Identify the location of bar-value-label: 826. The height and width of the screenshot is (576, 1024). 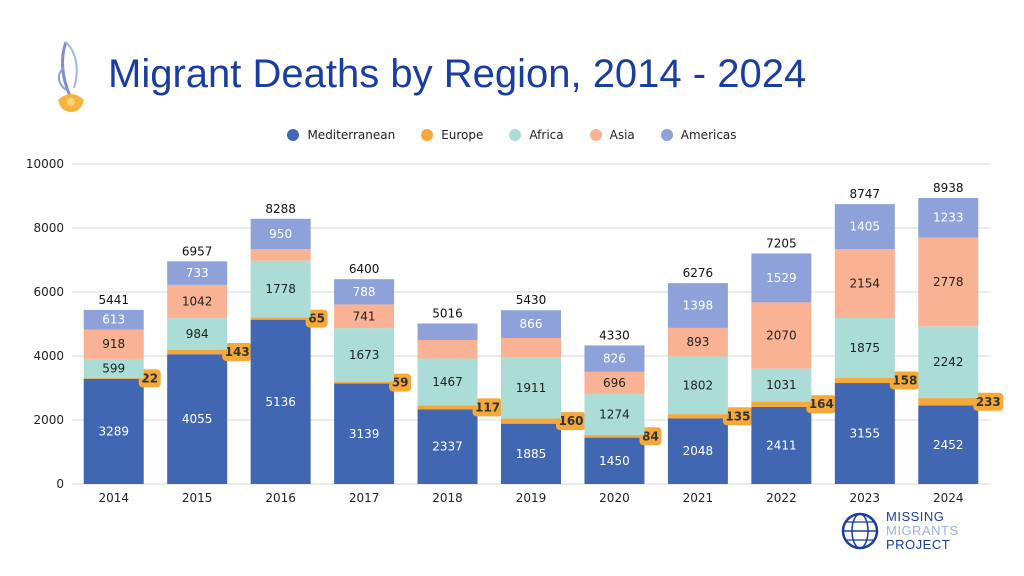
(614, 359).